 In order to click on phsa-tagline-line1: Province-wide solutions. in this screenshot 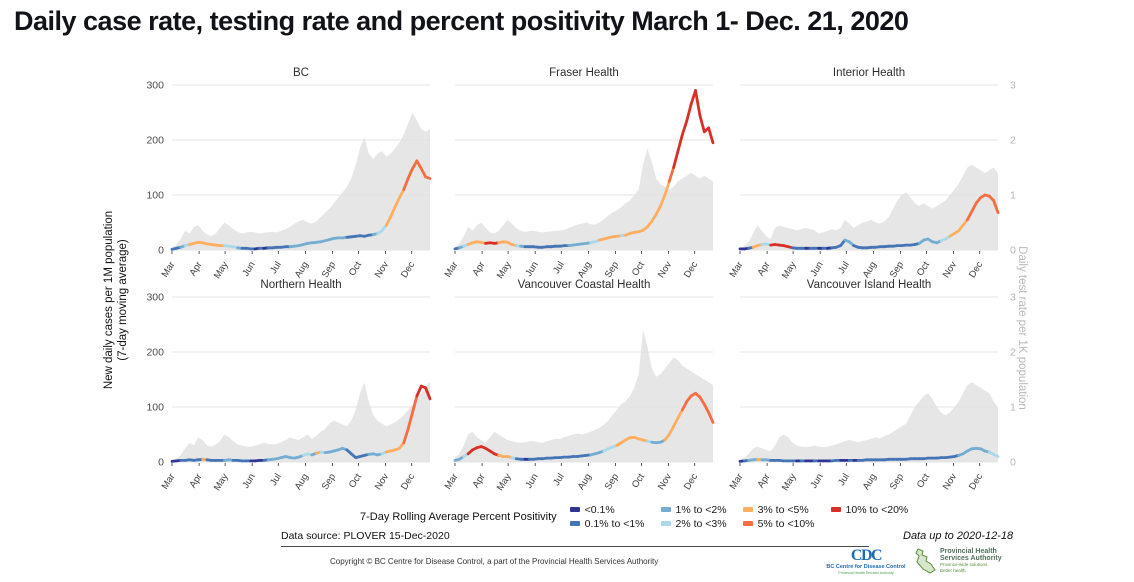, I will do `click(964, 564)`.